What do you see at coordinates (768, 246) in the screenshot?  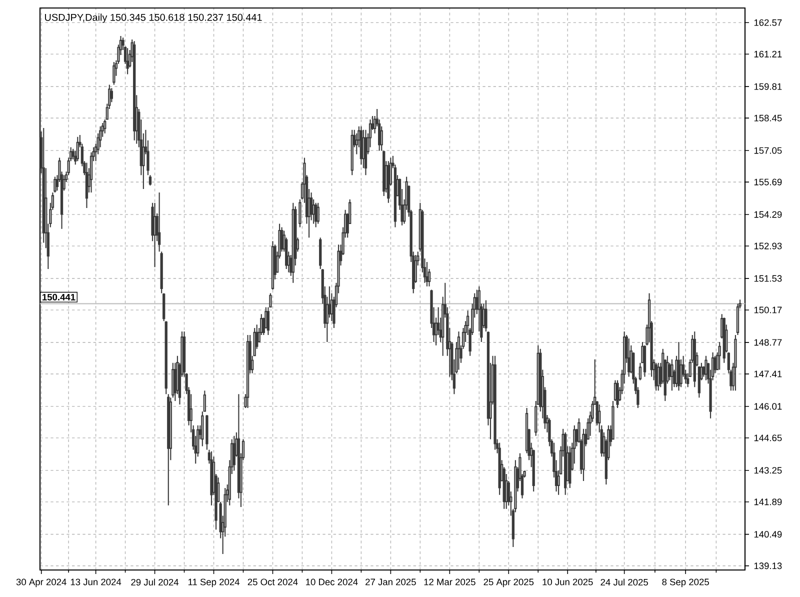 I see `y-tick-label: 152.93` at bounding box center [768, 246].